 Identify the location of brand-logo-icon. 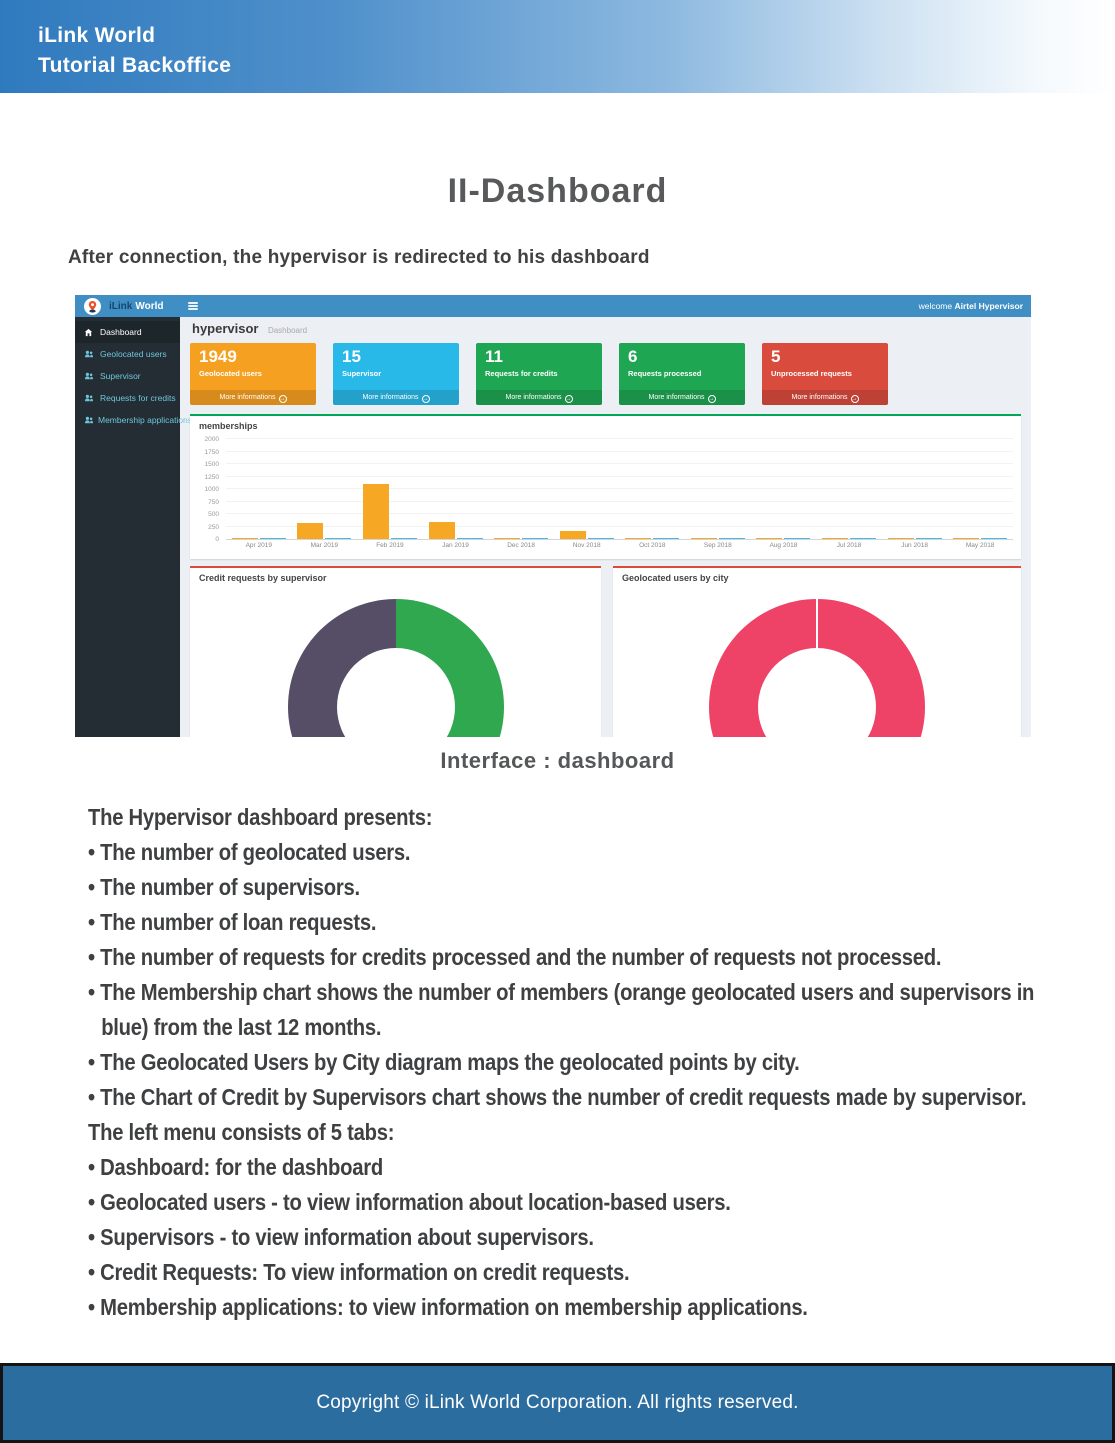
(92, 306).